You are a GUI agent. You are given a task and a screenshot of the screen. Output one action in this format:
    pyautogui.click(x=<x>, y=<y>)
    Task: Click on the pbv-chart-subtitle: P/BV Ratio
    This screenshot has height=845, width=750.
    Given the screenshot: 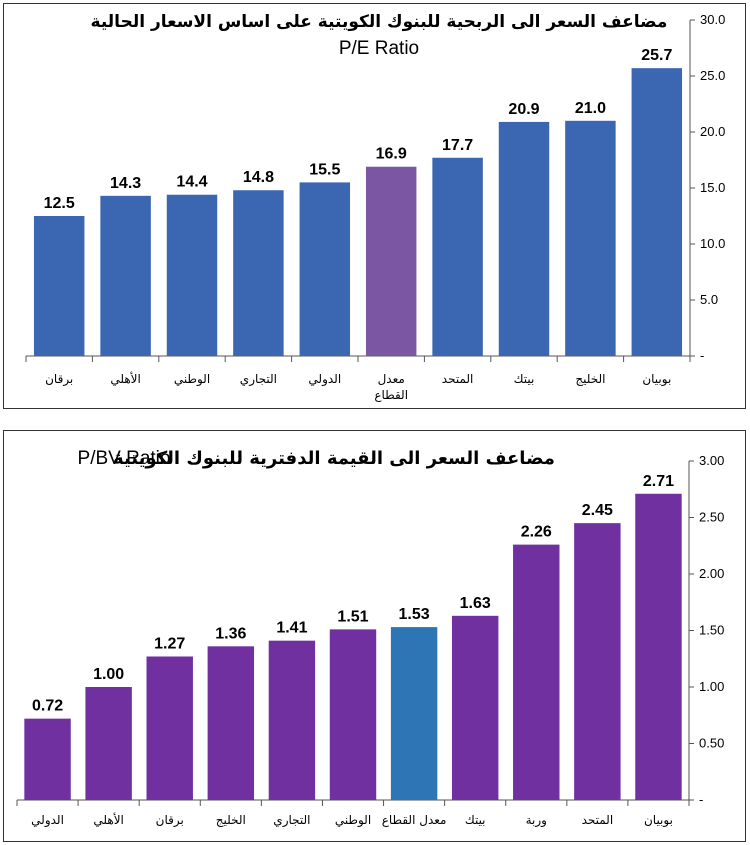 What is the action you would take?
    pyautogui.click(x=124, y=458)
    